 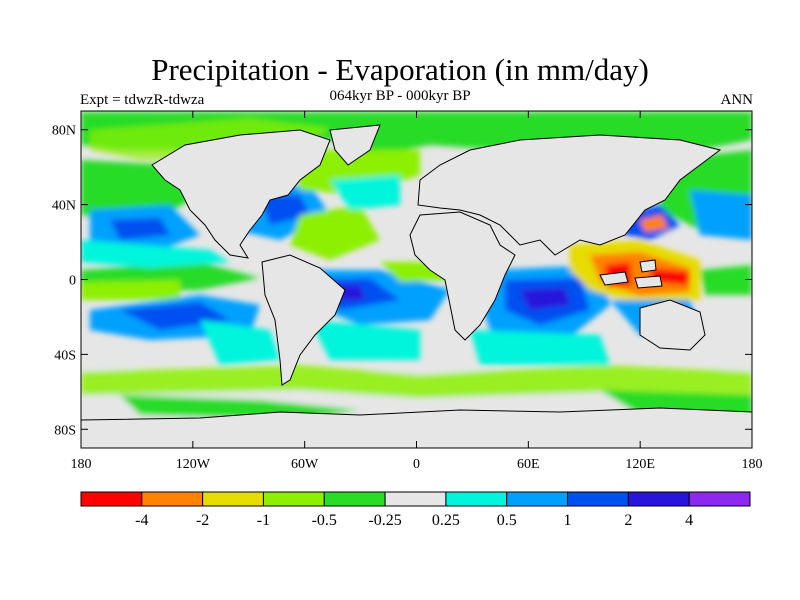 I want to click on eurasia, so click(x=569, y=195).